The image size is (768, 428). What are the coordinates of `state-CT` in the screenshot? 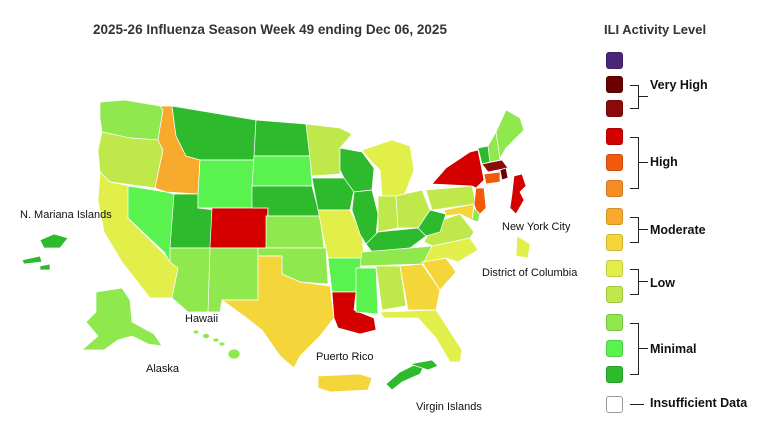 It's located at (492, 178).